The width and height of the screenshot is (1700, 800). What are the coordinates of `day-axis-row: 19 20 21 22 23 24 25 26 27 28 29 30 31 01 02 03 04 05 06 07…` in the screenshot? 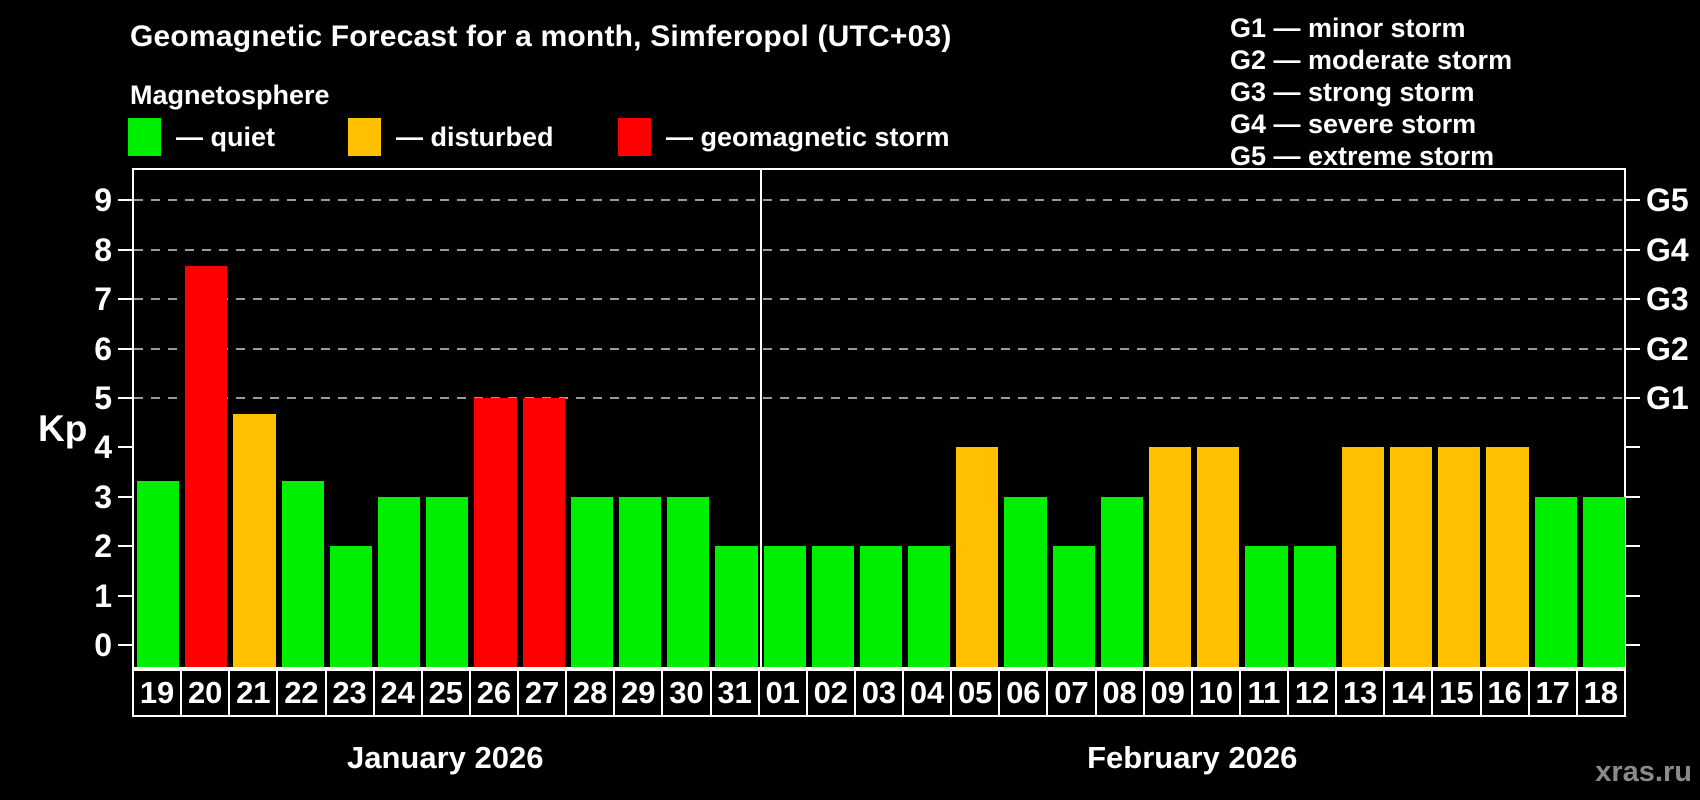 It's located at (879, 693).